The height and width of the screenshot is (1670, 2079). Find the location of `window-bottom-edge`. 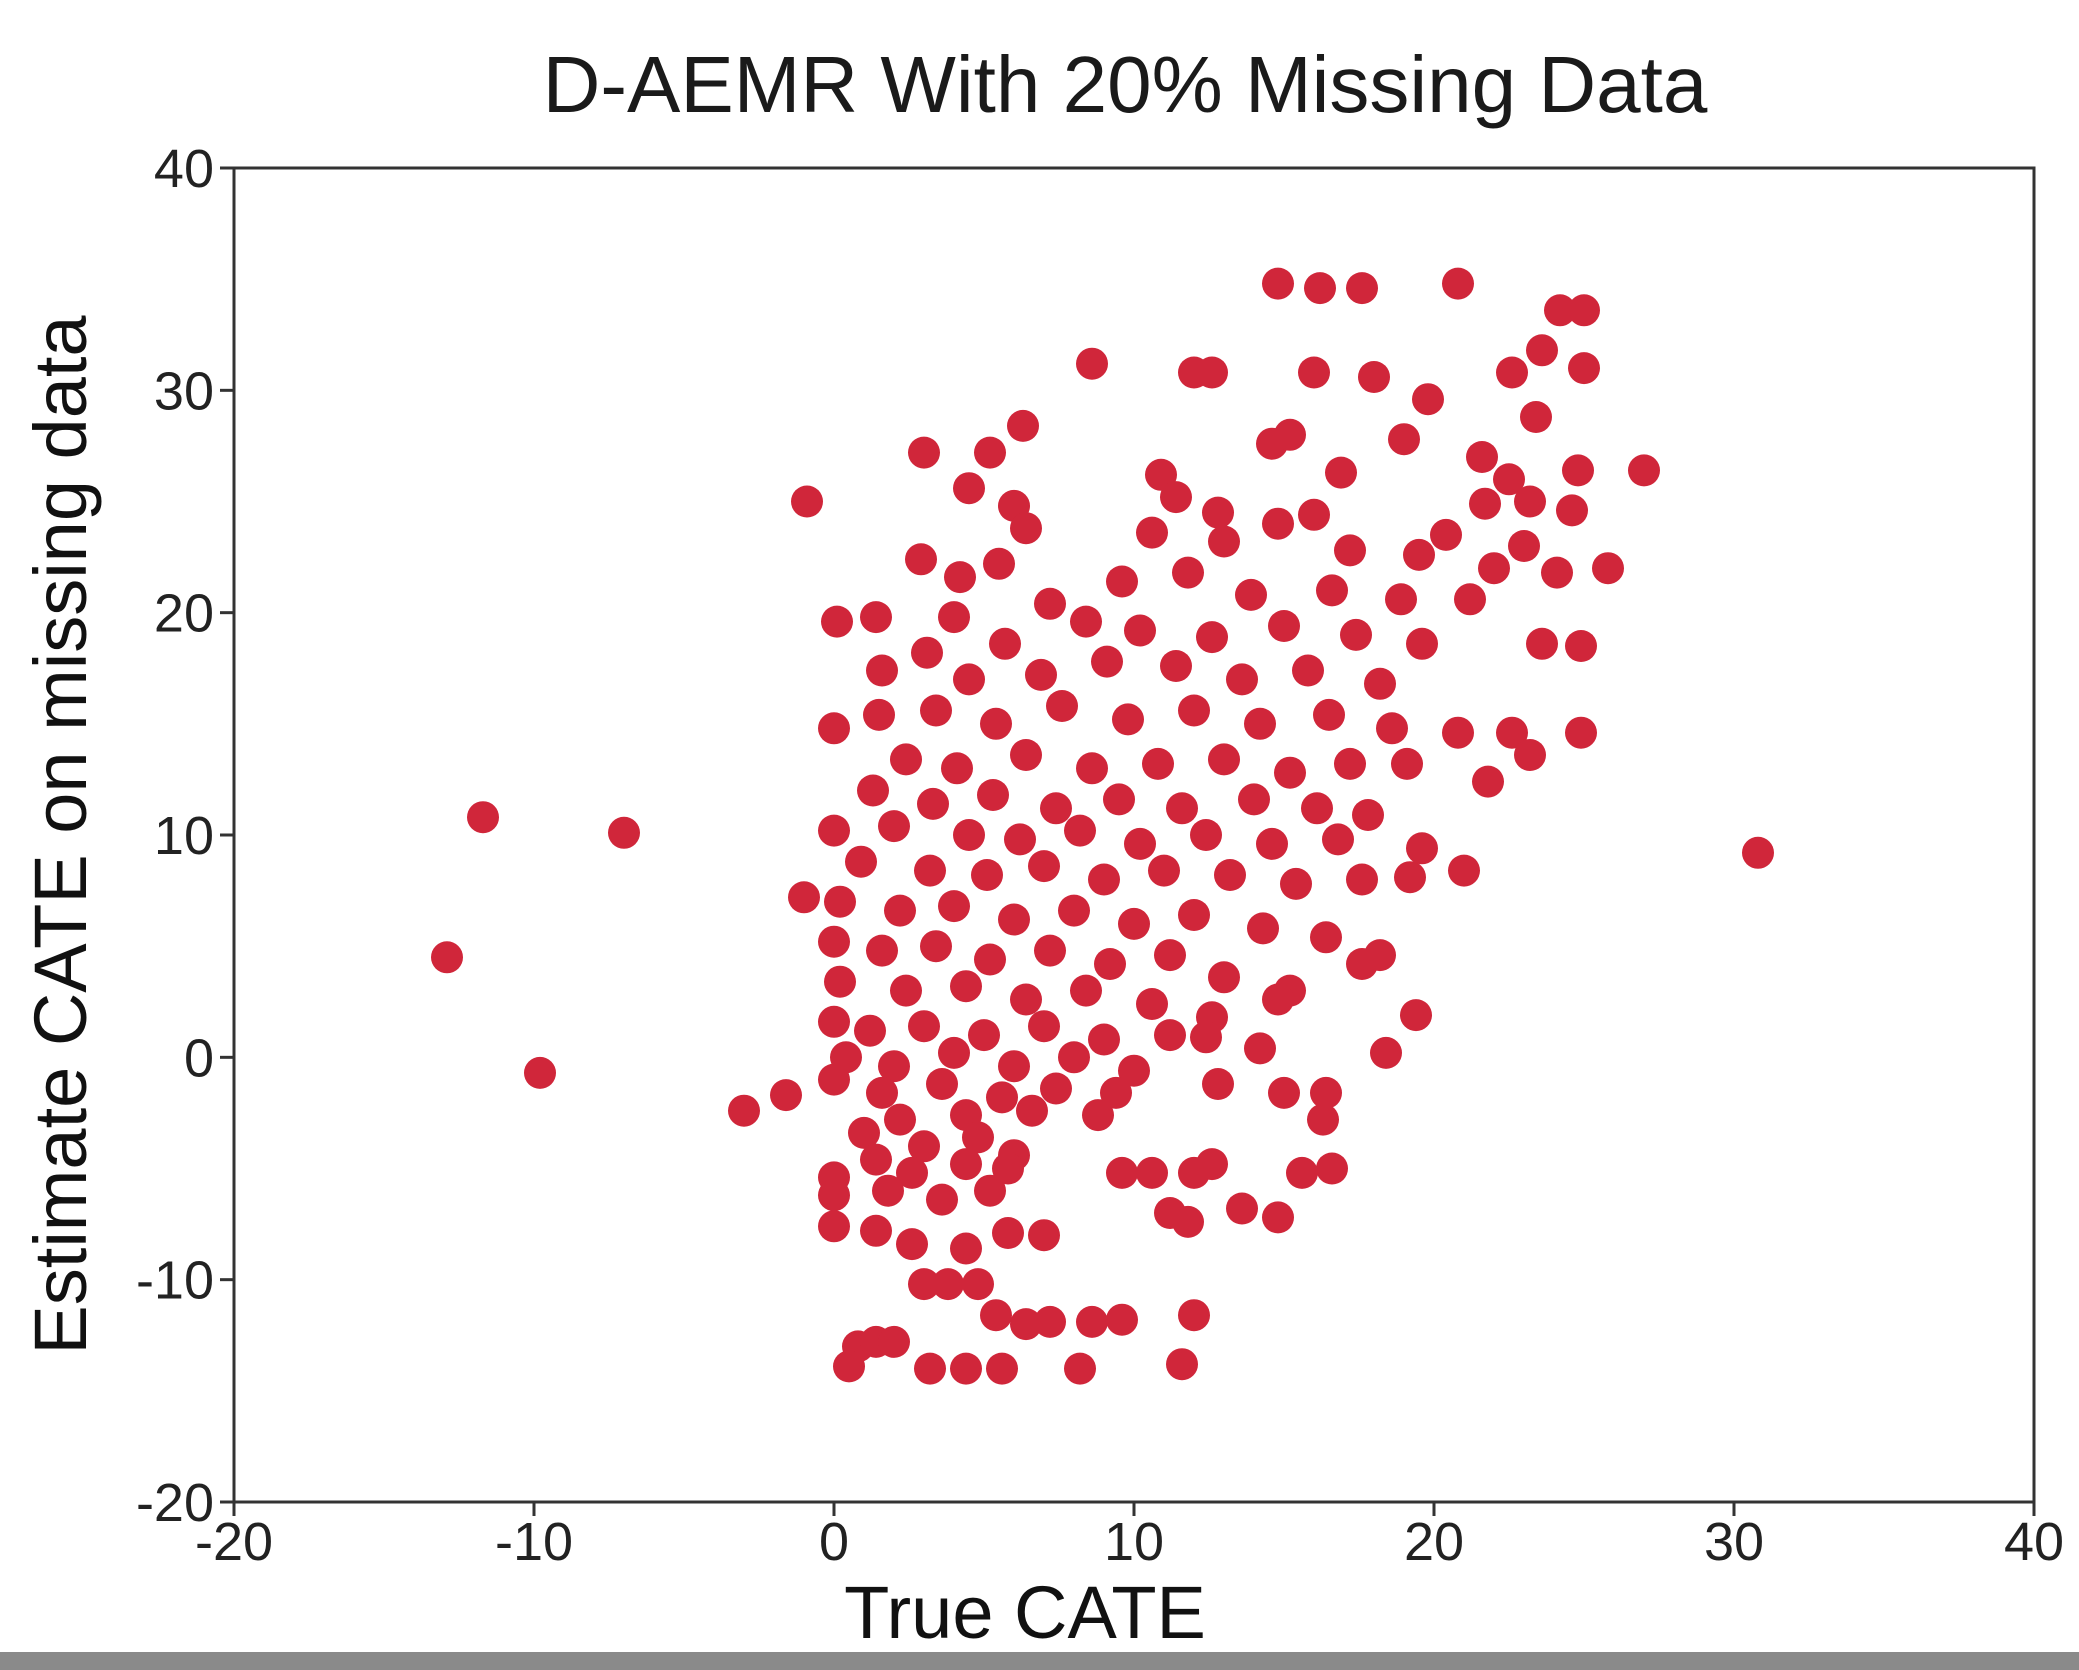

window-bottom-edge is located at coordinates (1039, 1661).